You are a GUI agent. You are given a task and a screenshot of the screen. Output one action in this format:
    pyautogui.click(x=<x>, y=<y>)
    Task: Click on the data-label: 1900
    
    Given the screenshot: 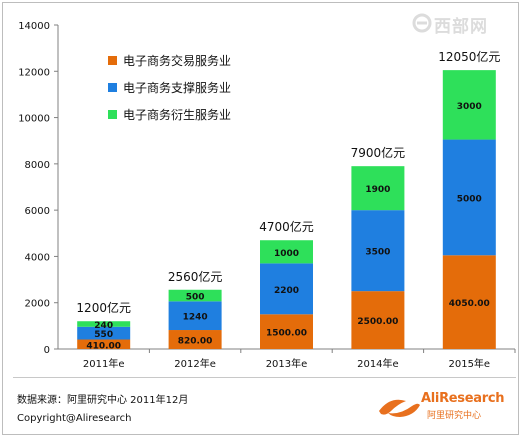 What is the action you would take?
    pyautogui.click(x=377, y=190)
    